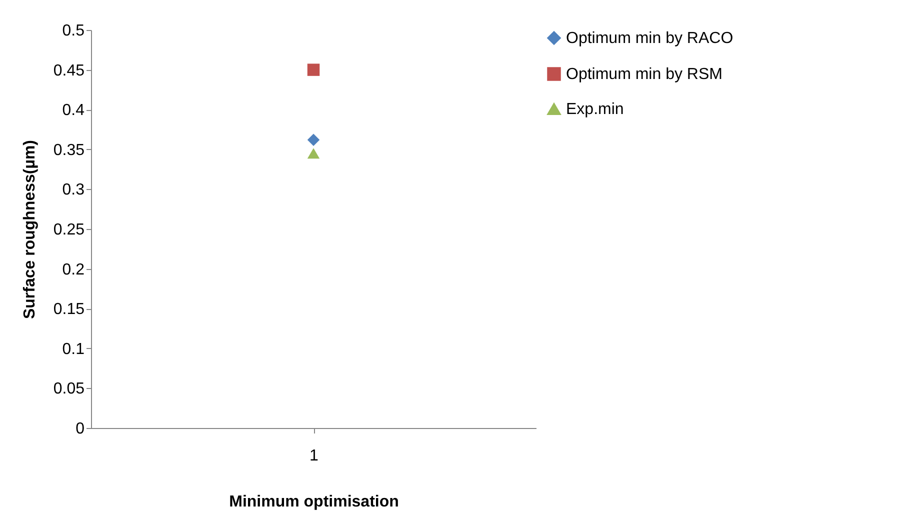 This screenshot has height=525, width=908. What do you see at coordinates (69, 389) in the screenshot?
I see `y-tick-label: 0.05` at bounding box center [69, 389].